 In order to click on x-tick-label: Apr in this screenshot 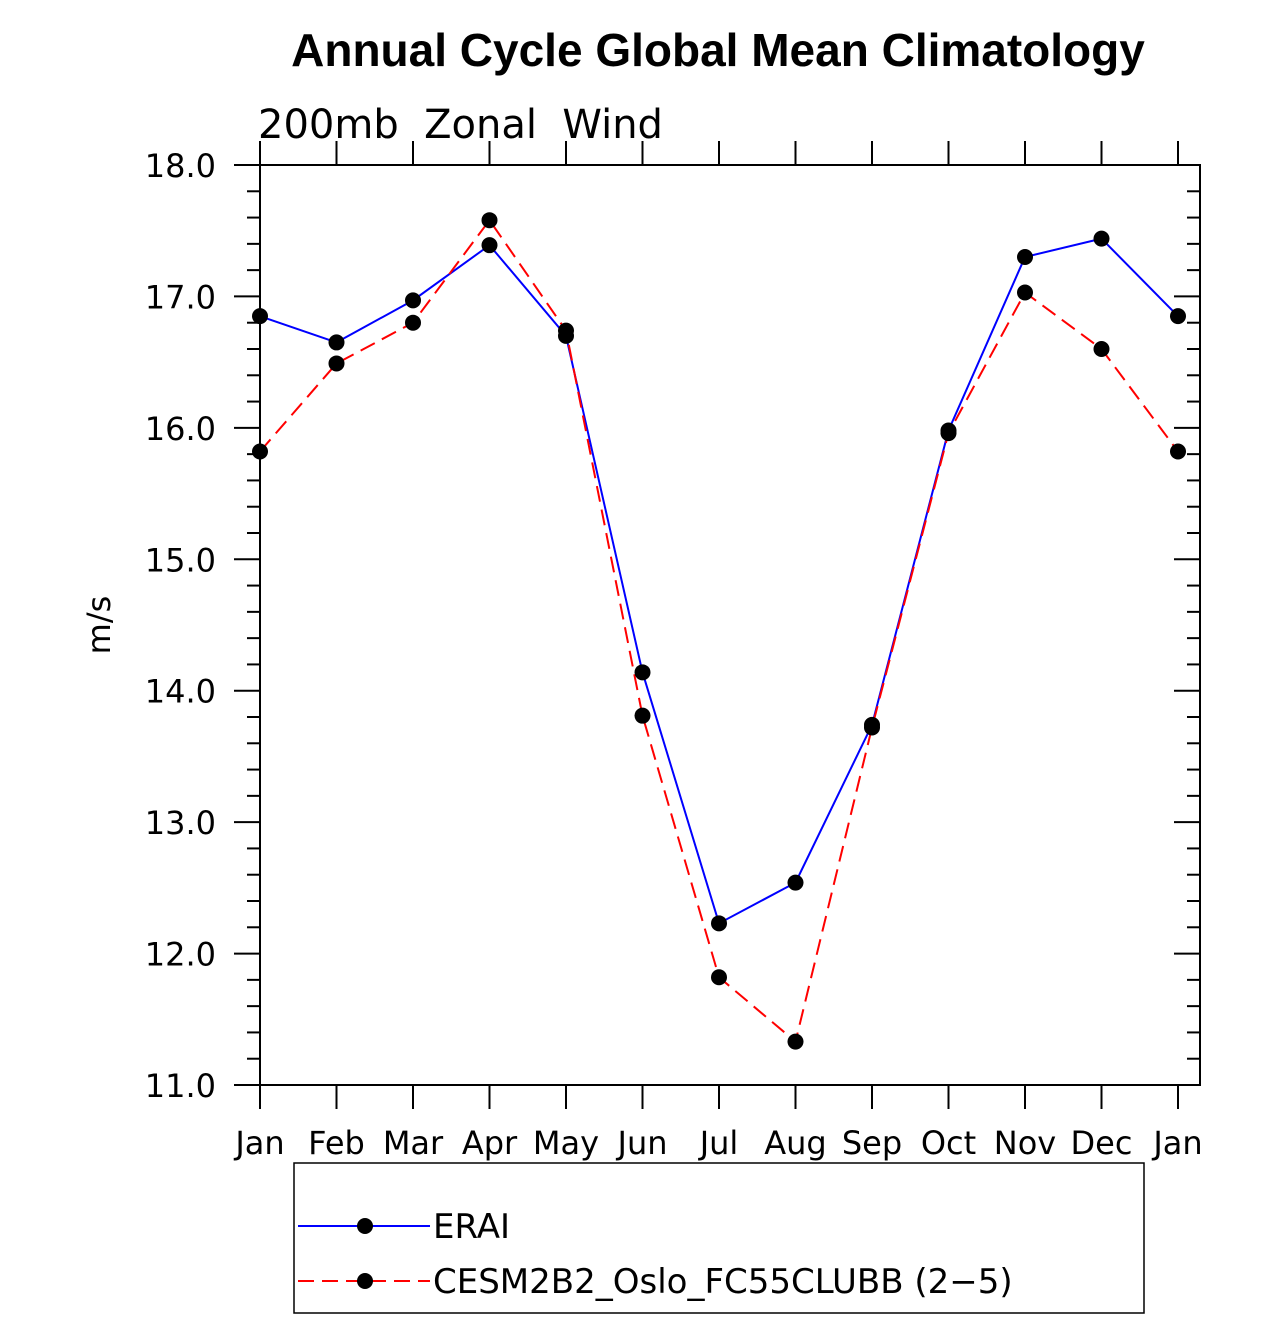, I will do `click(490, 1143)`.